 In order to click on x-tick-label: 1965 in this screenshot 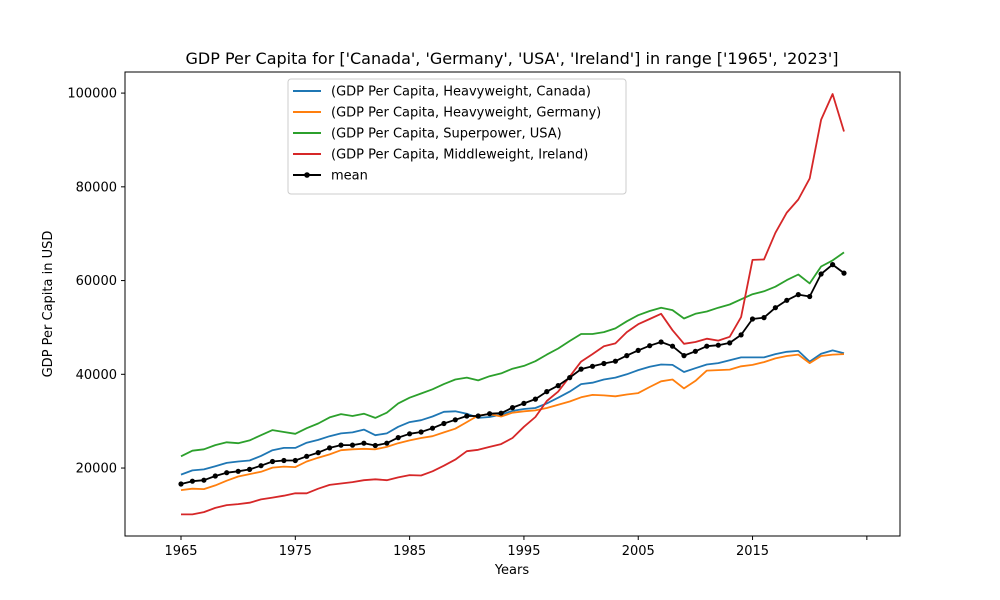, I will do `click(180, 551)`.